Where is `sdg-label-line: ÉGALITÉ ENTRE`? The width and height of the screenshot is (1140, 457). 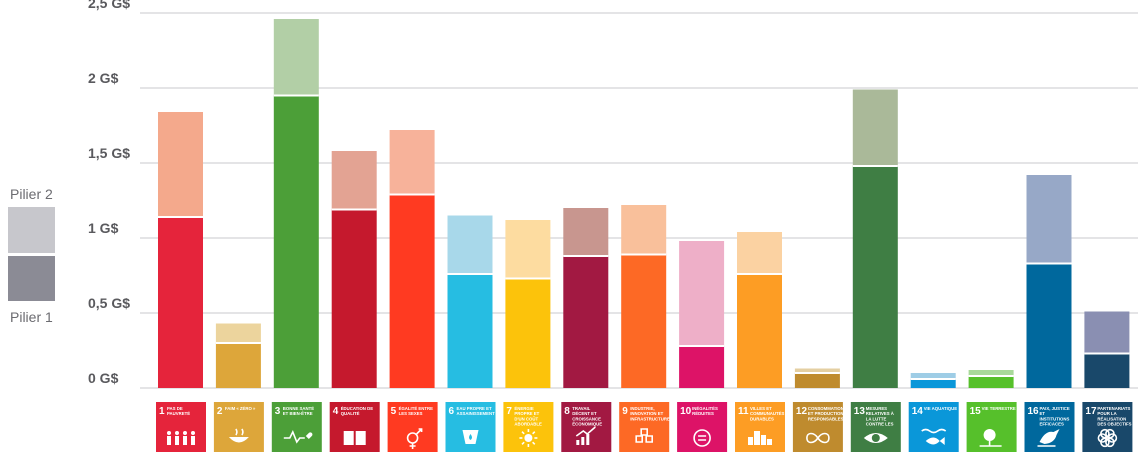 sdg-label-line: ÉGALITÉ ENTRE is located at coordinates (416, 408).